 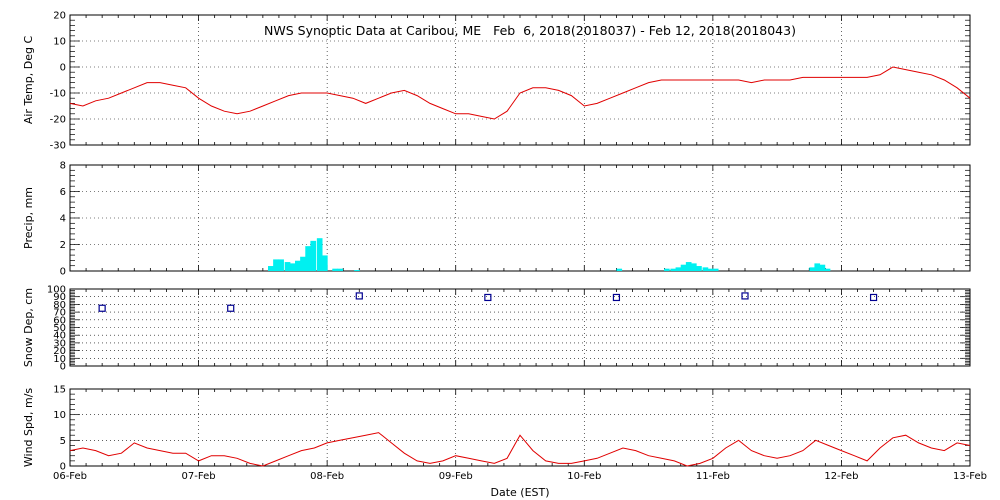 What do you see at coordinates (63, 192) in the screenshot?
I see `precip-y-tick-label: 6` at bounding box center [63, 192].